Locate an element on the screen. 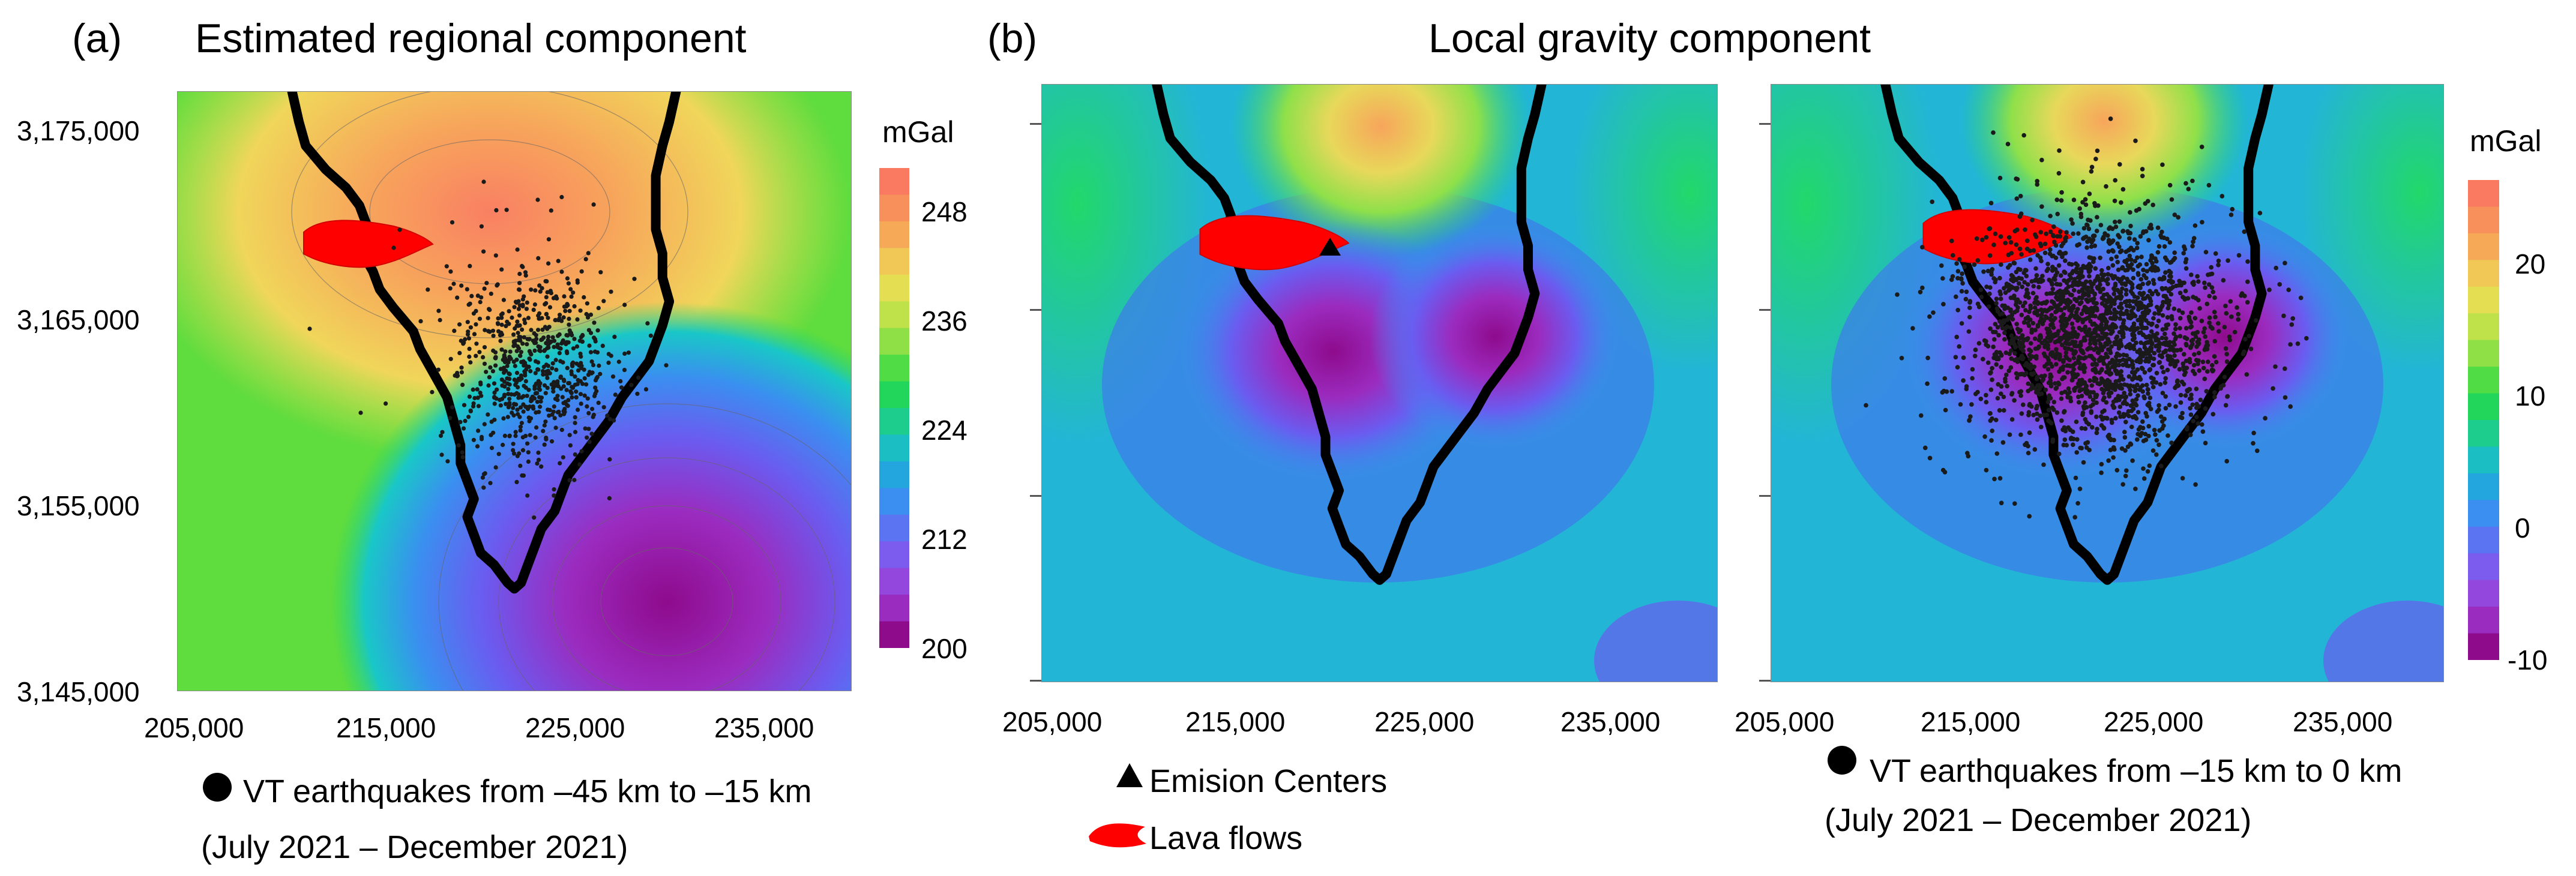 This screenshot has width=2576, height=876. emission-center-marker is located at coordinates (1330, 247).